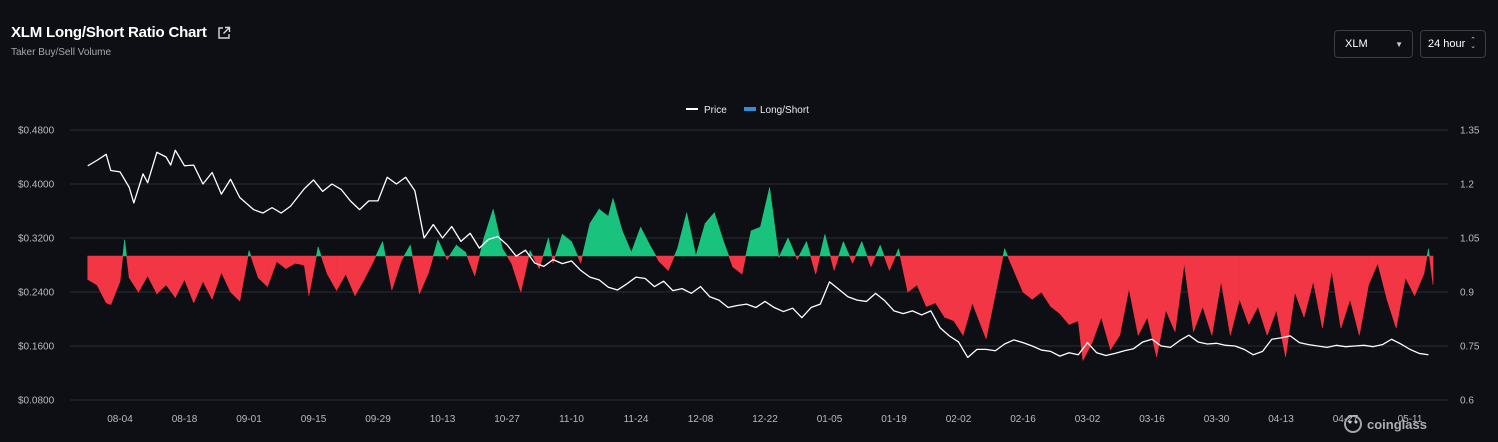 The image size is (1498, 442). I want to click on right-y-tick-label: 1.35, so click(1470, 131).